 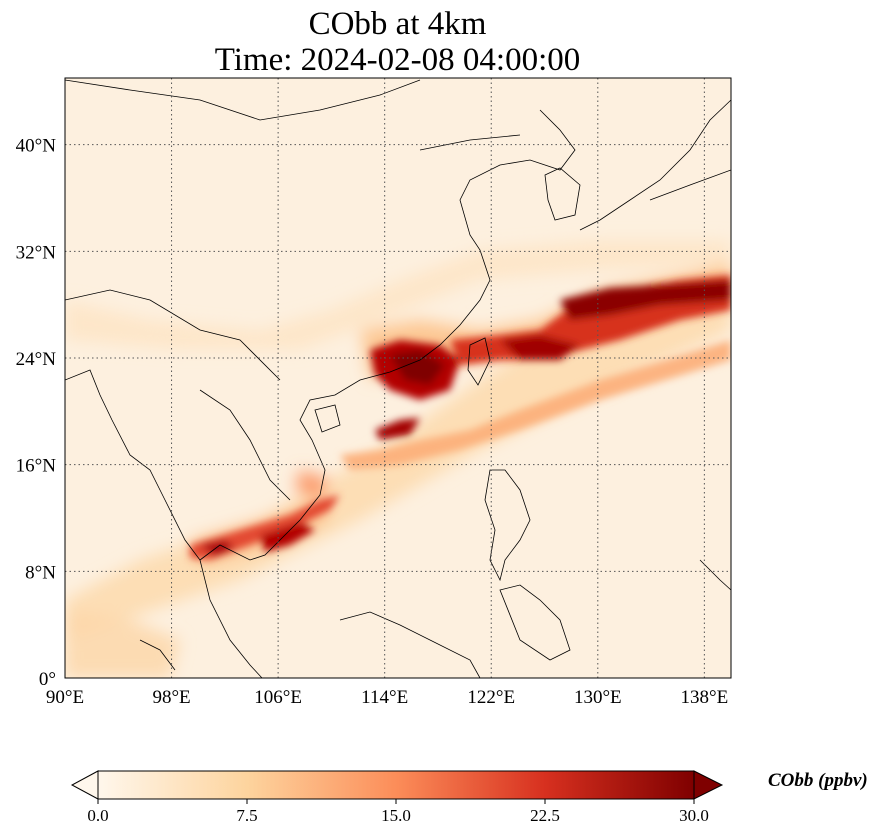 What do you see at coordinates (598, 697) in the screenshot?
I see `lon-tick-label: 130°E` at bounding box center [598, 697].